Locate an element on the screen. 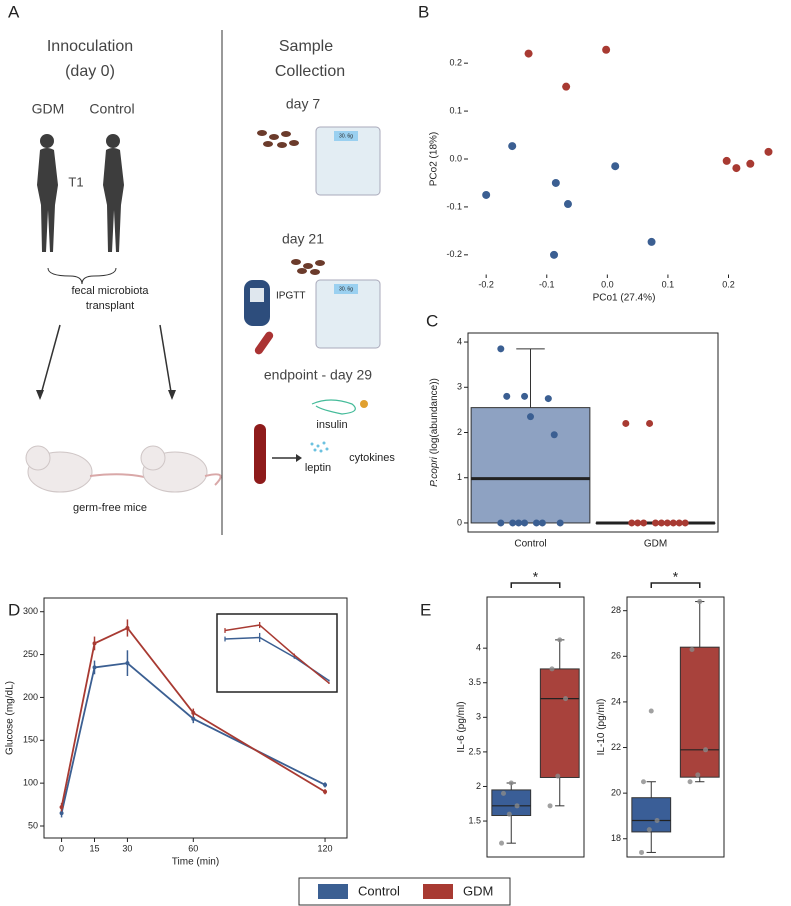 The width and height of the screenshot is (791, 906). ipgtt: IPGTT is located at coordinates (290, 296).